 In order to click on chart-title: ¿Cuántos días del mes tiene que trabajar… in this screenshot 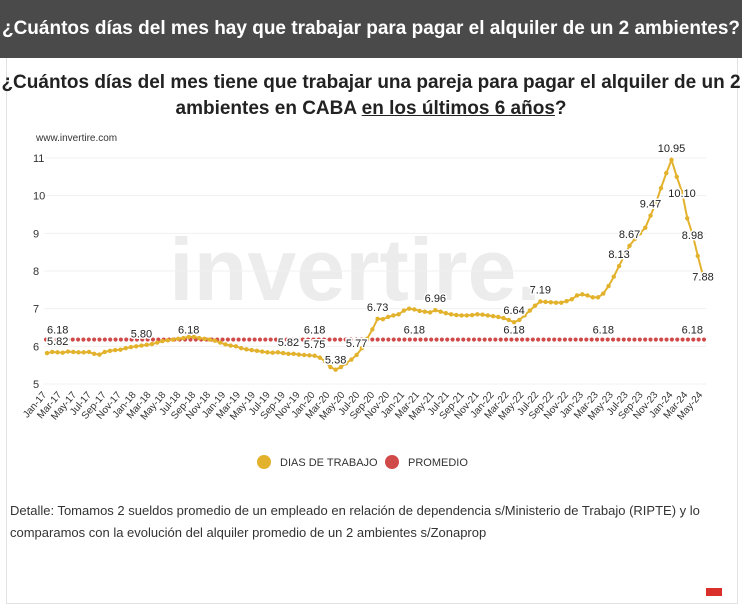, I will do `click(371, 96)`.